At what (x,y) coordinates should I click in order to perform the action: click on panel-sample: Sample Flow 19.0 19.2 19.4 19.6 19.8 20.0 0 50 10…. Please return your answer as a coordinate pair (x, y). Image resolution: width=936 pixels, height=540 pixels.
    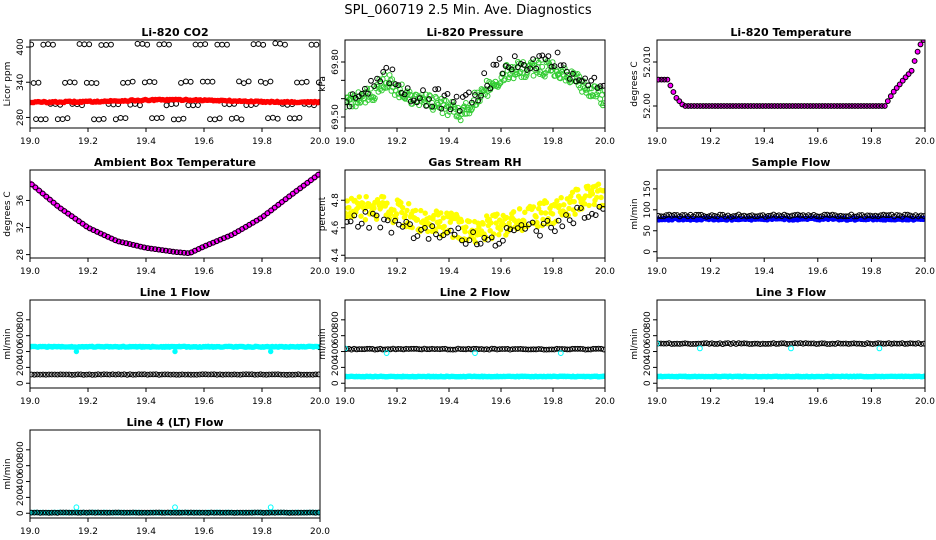
    Looking at the image, I should click on (782, 216).